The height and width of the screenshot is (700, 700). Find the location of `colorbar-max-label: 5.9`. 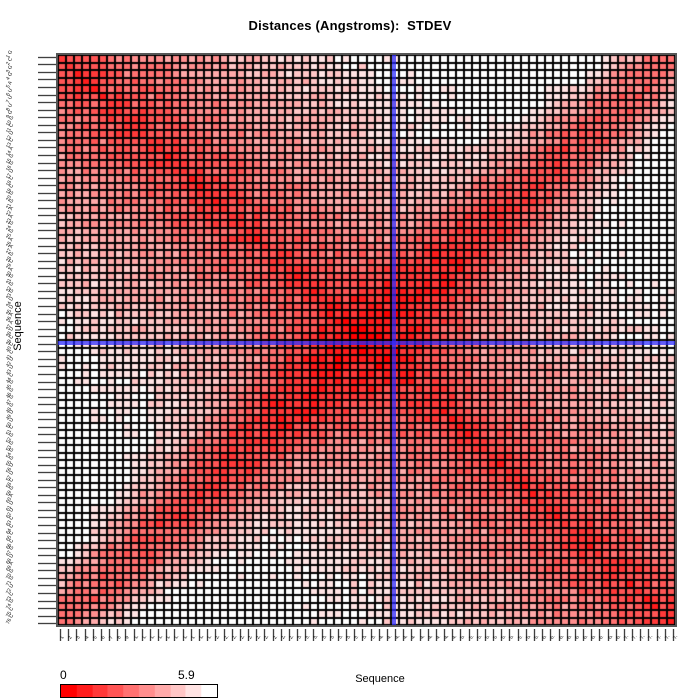

colorbar-max-label: 5.9 is located at coordinates (186, 675).